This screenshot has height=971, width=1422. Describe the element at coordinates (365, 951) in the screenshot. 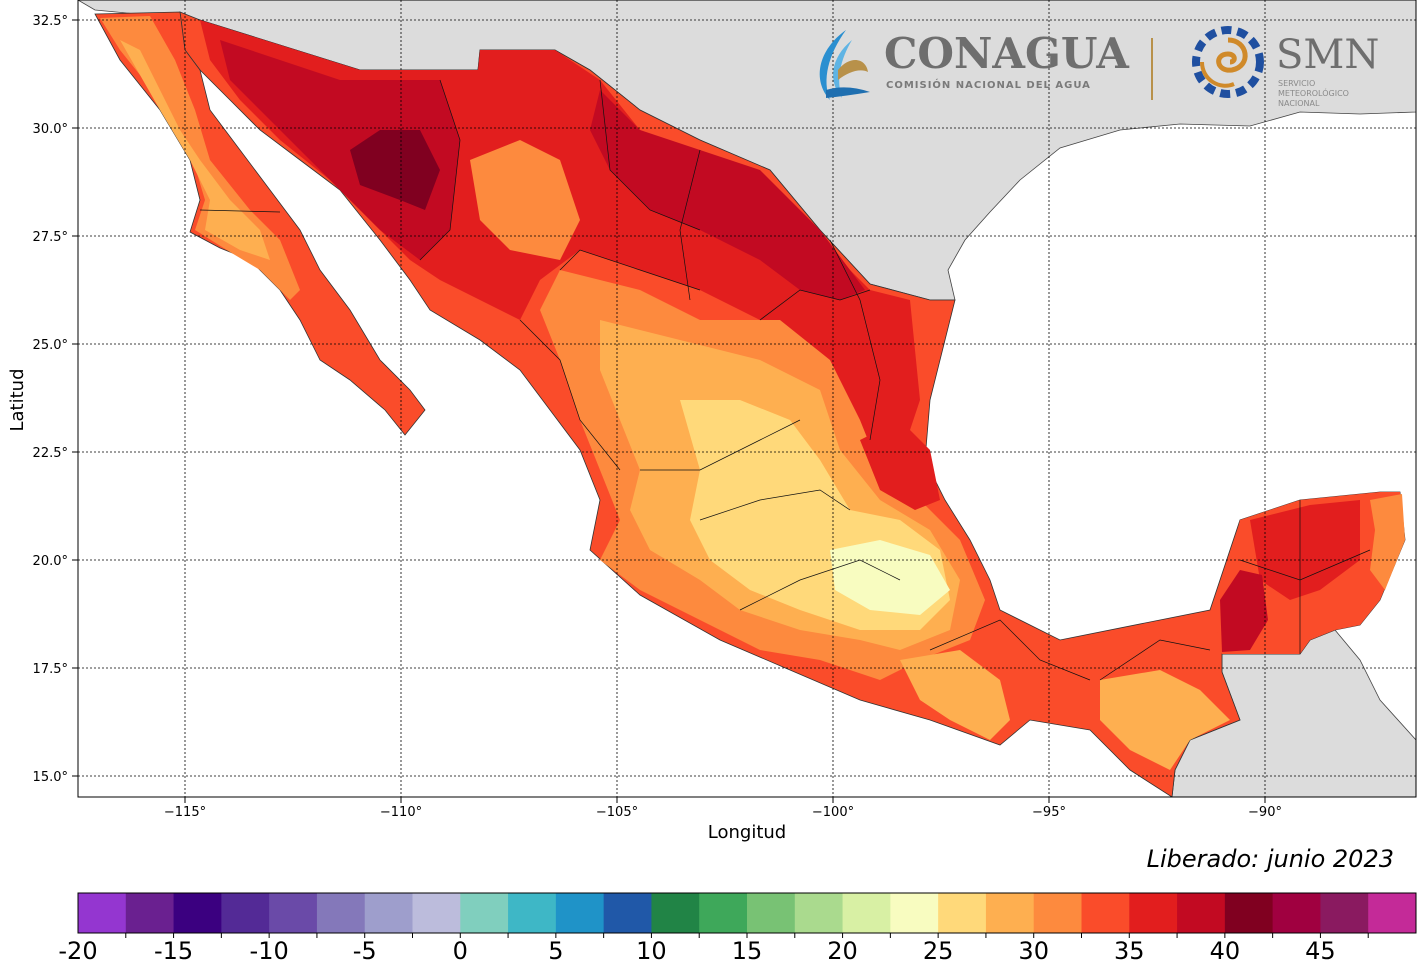

I see `colorbar-label: -5` at that location.